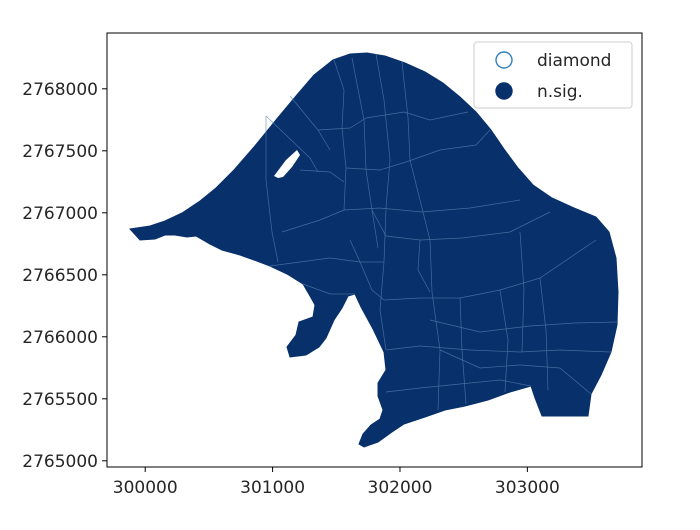  I want to click on y-tick-label: 2765000, so click(60, 462).